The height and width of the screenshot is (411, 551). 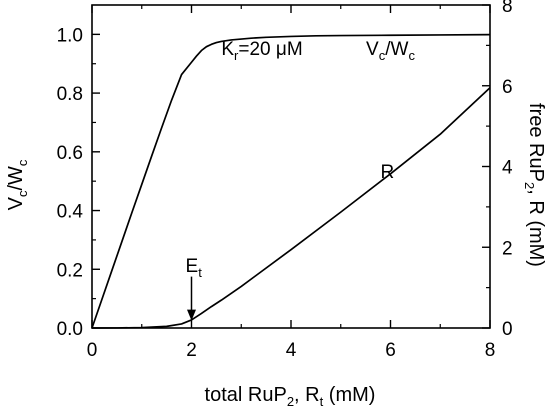 What do you see at coordinates (70, 212) in the screenshot?
I see `y-left-tick-label: 0.4` at bounding box center [70, 212].